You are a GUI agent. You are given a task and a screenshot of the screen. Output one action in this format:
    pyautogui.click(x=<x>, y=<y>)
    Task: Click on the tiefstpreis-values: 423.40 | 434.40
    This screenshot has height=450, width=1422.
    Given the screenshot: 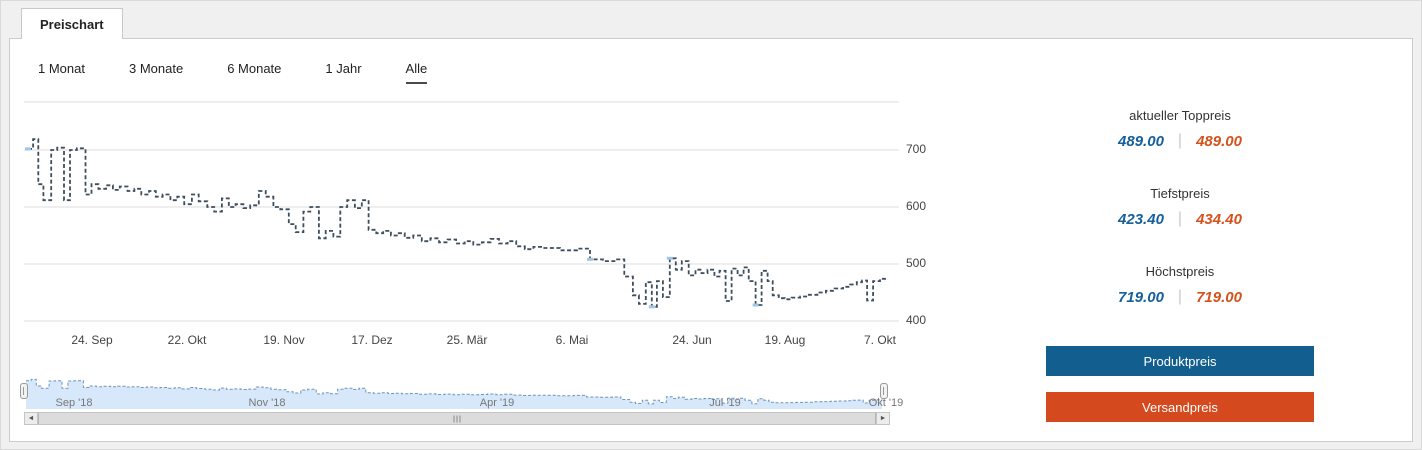 What is the action you would take?
    pyautogui.click(x=1180, y=219)
    